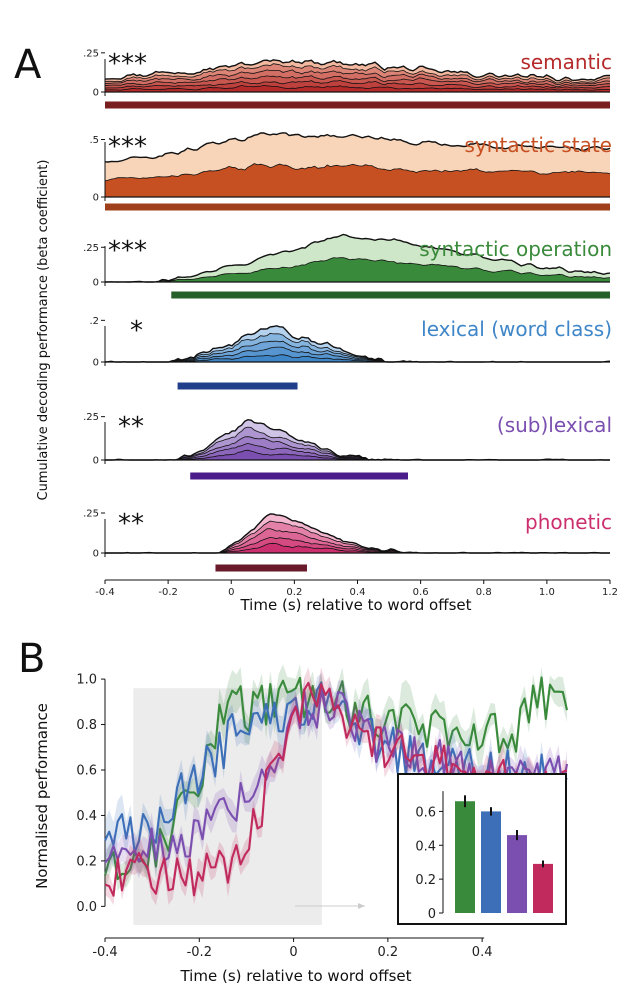 The image size is (635, 1000). What do you see at coordinates (515, 249) in the screenshot?
I see `feature-label: syntactic operation` at bounding box center [515, 249].